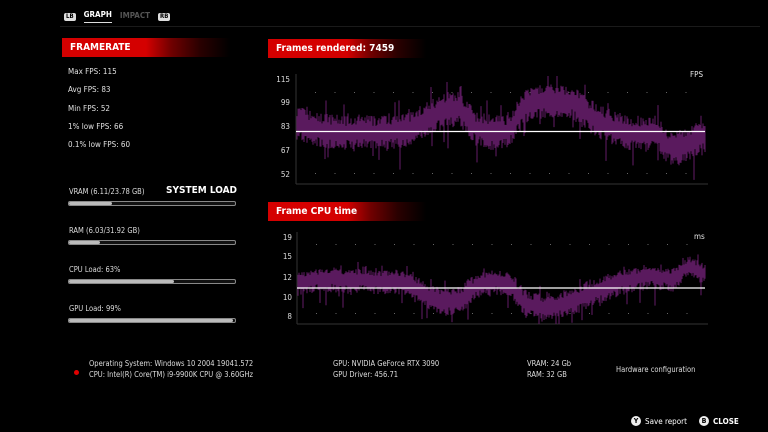 The height and width of the screenshot is (432, 768). Describe the element at coordinates (347, 211) in the screenshot. I see `frame-cpu-time-header: Frame CPU time` at that location.